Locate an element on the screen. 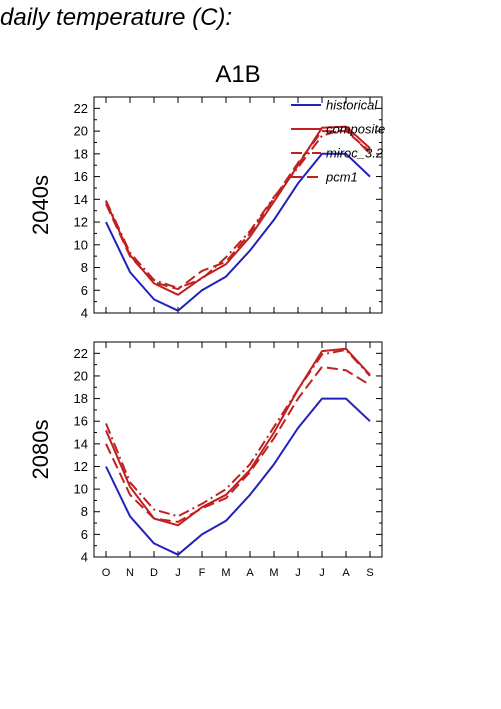  legend-label: composite is located at coordinates (355, 129).